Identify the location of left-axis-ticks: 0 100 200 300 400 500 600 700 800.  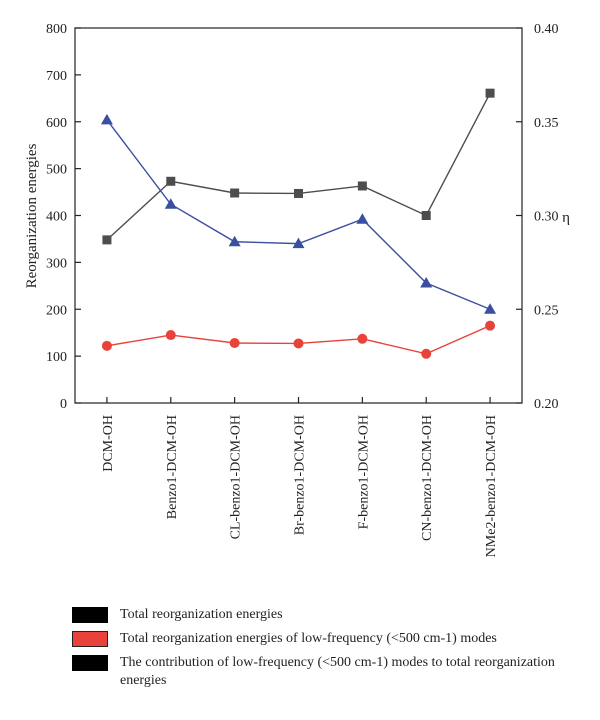
(63, 217).